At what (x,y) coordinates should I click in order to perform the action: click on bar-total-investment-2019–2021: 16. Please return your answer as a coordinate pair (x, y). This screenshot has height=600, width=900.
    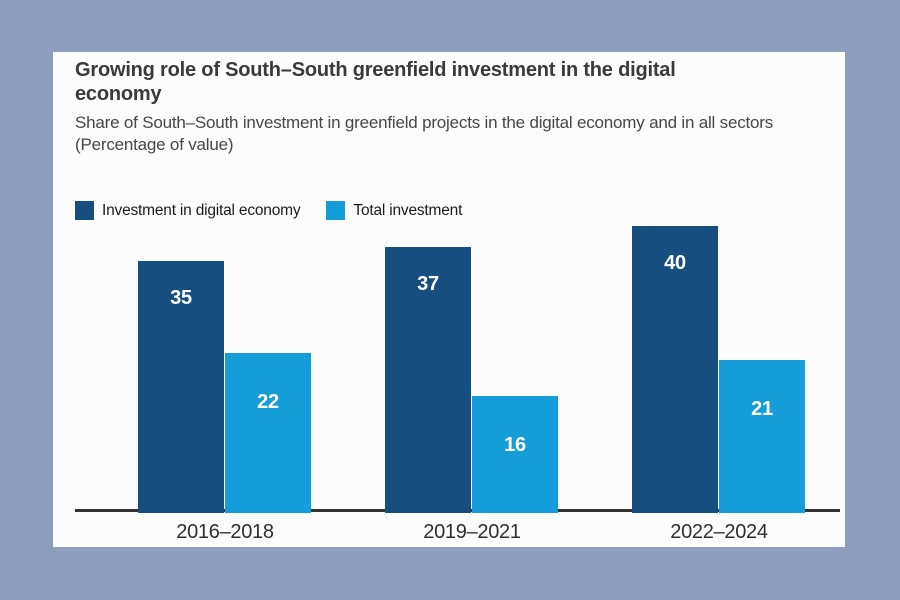
    Looking at the image, I should click on (515, 454).